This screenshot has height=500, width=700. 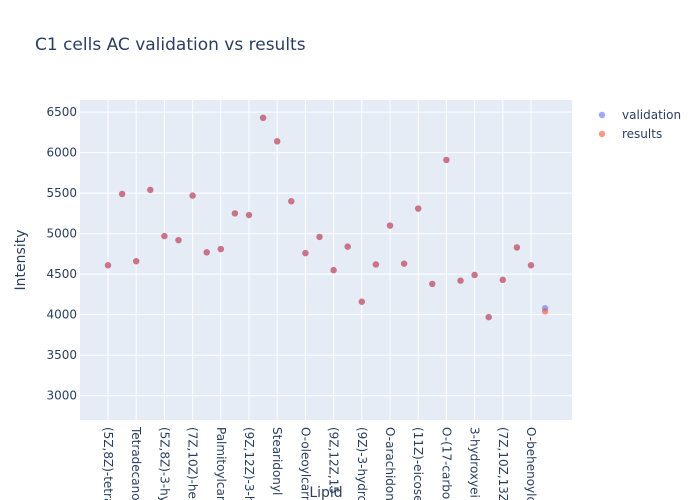 I want to click on legend-label-results: results, so click(x=642, y=134).